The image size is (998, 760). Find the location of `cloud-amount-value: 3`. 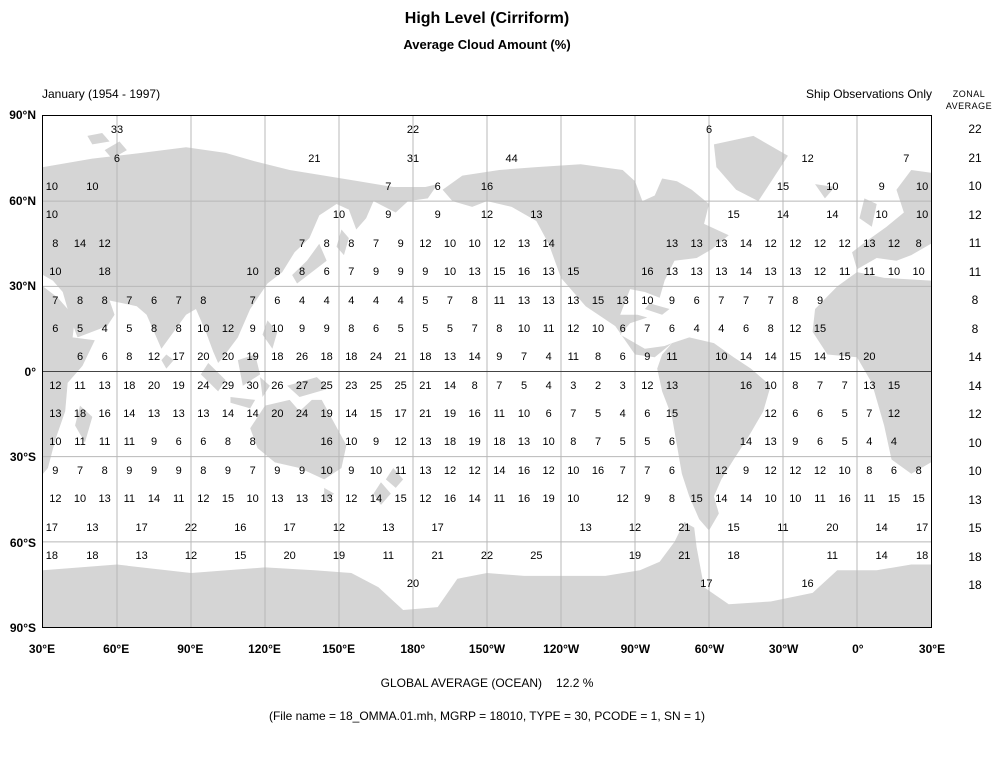

cloud-amount-value: 3 is located at coordinates (622, 385).